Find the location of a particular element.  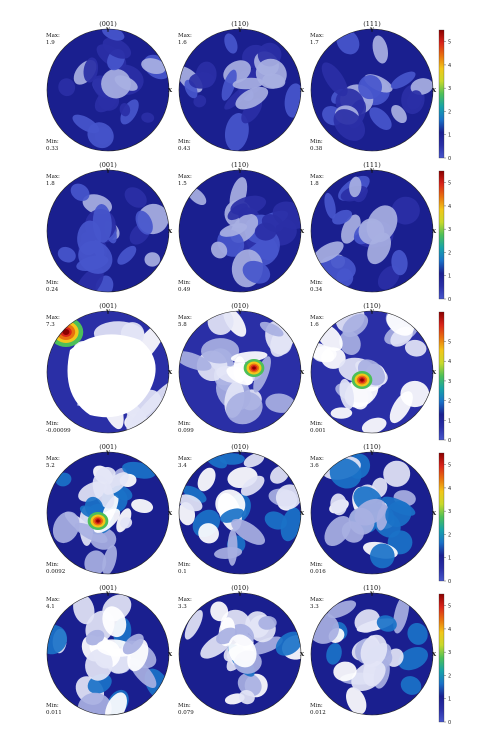

pole-figure: (010)Y X Max:3.4 Min:0.1 is located at coordinates (241, 509).